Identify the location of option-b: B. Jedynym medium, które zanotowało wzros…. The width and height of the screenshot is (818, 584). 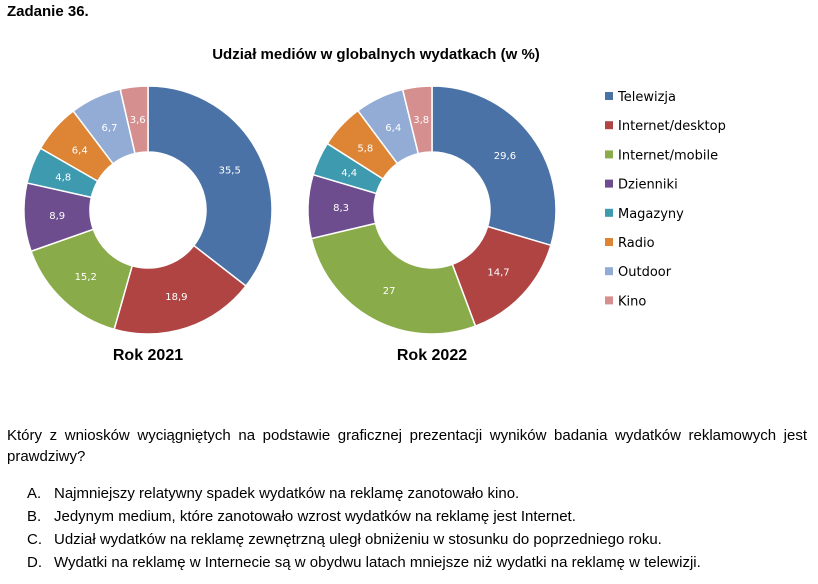
(417, 518).